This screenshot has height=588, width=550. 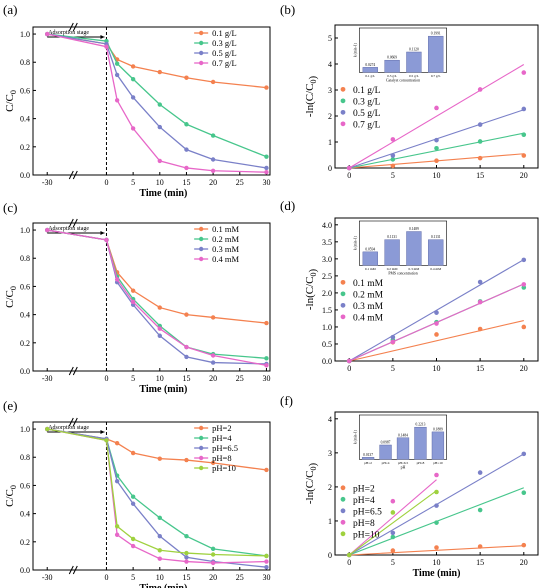 I want to click on legend-entry: 0.3 mM, so click(x=225, y=249).